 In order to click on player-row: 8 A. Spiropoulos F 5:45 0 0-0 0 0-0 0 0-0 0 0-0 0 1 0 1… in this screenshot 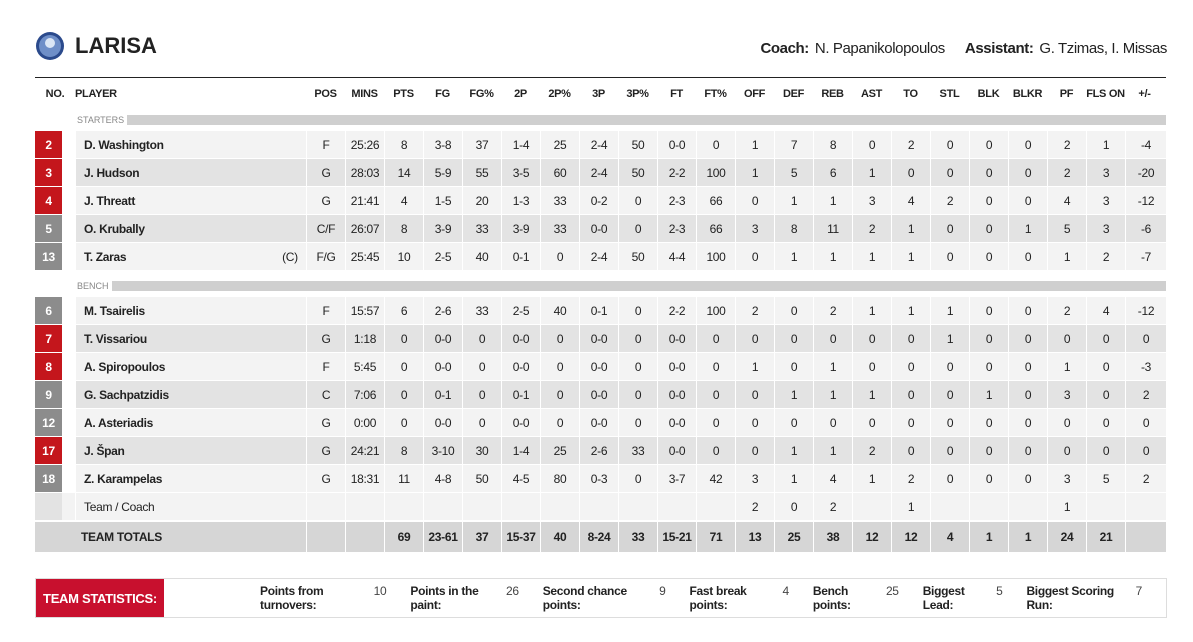, I will do `click(600, 366)`.